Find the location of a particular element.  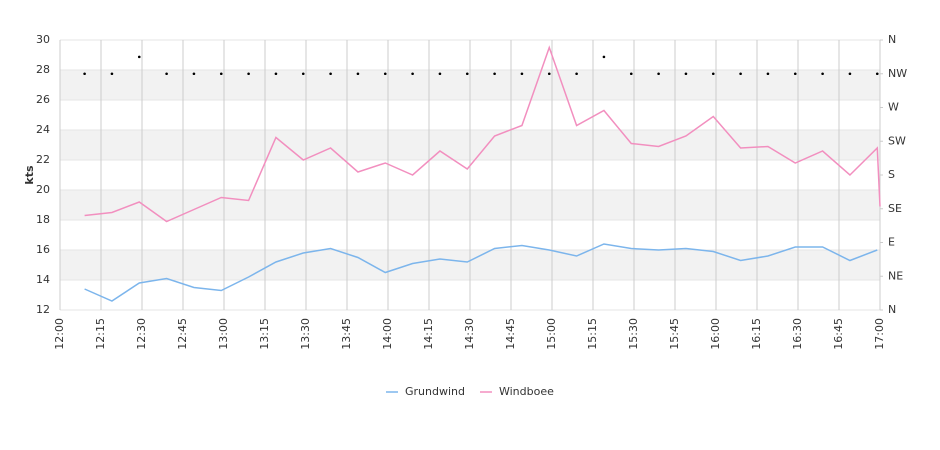

series-line is located at coordinates (481, 272).